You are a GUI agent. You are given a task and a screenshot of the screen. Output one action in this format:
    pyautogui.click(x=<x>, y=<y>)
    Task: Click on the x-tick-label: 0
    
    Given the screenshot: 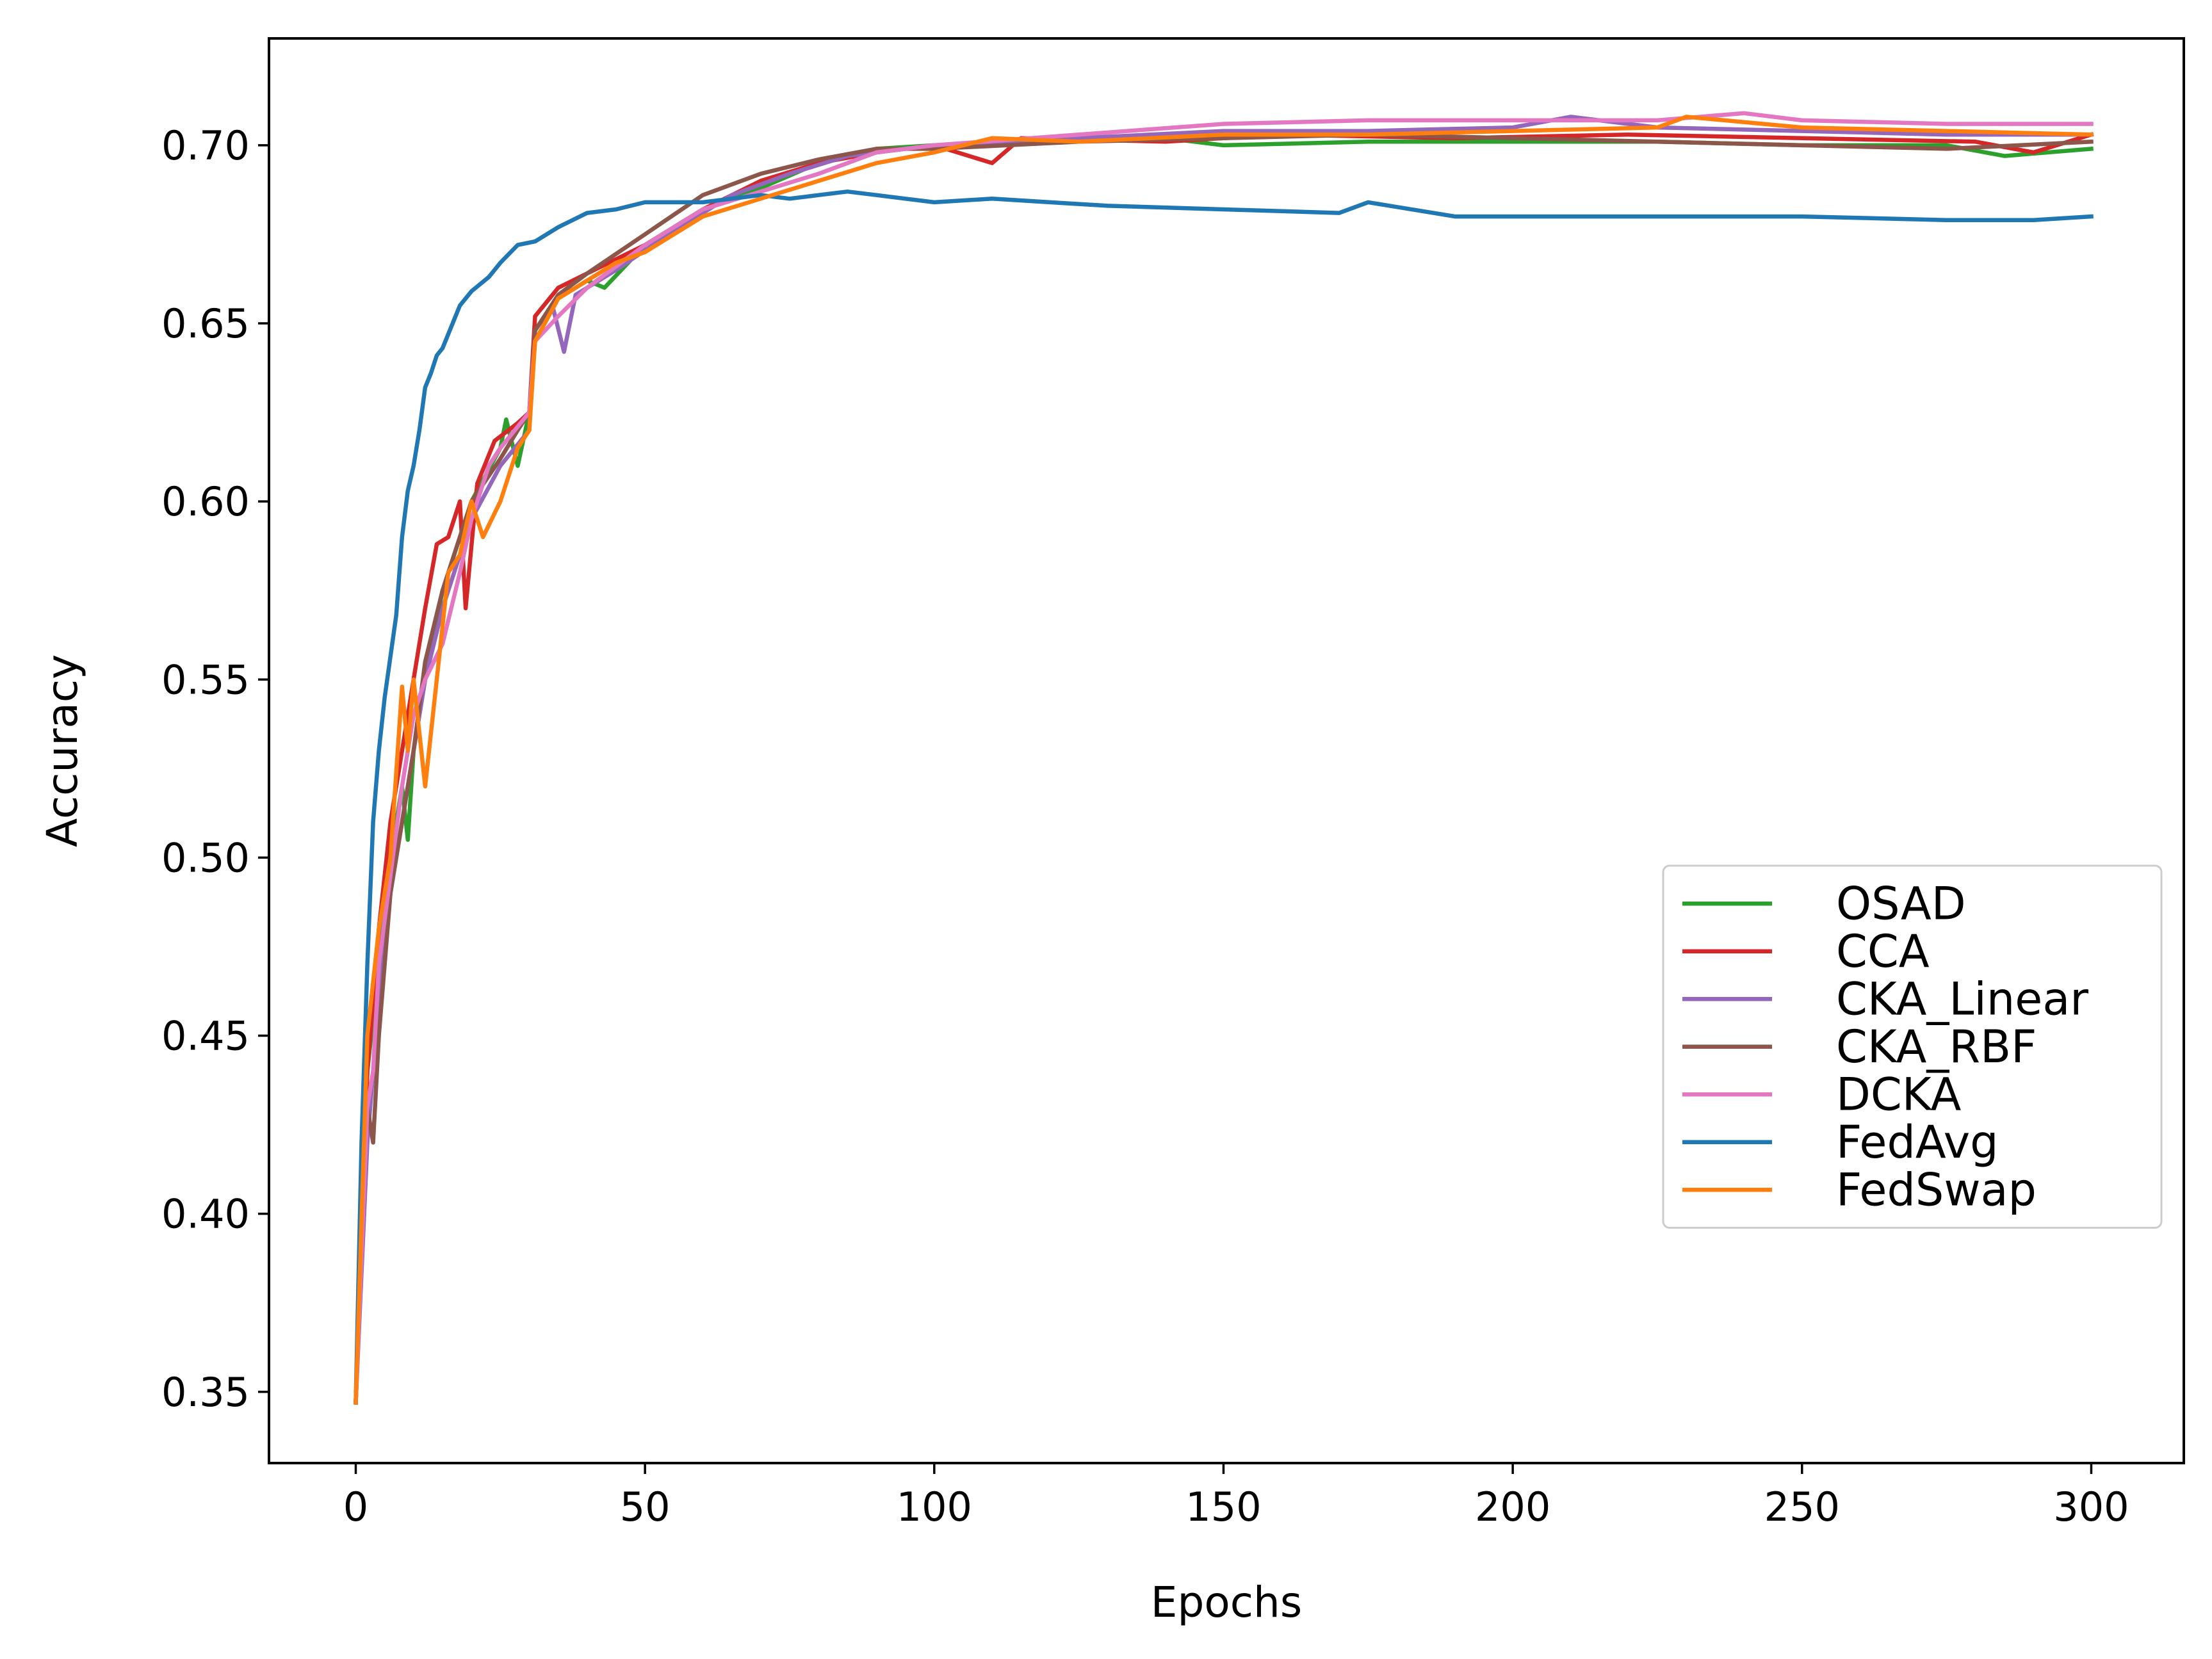 What is the action you would take?
    pyautogui.click(x=355, y=1507)
    